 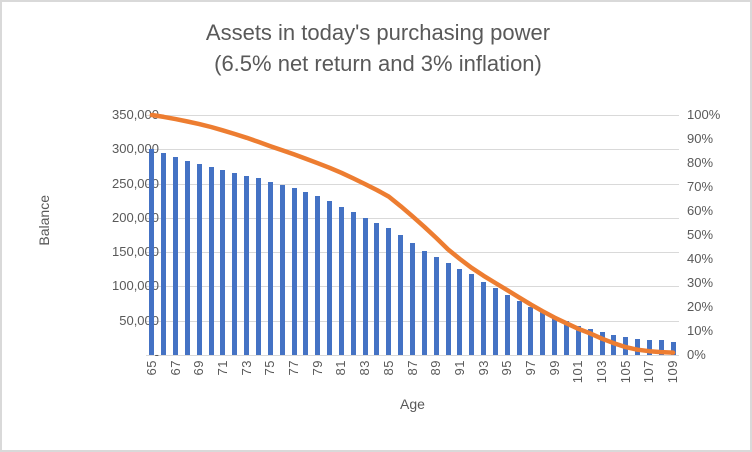 What do you see at coordinates (412, 355) in the screenshot?
I see `x-axis-line` at bounding box center [412, 355].